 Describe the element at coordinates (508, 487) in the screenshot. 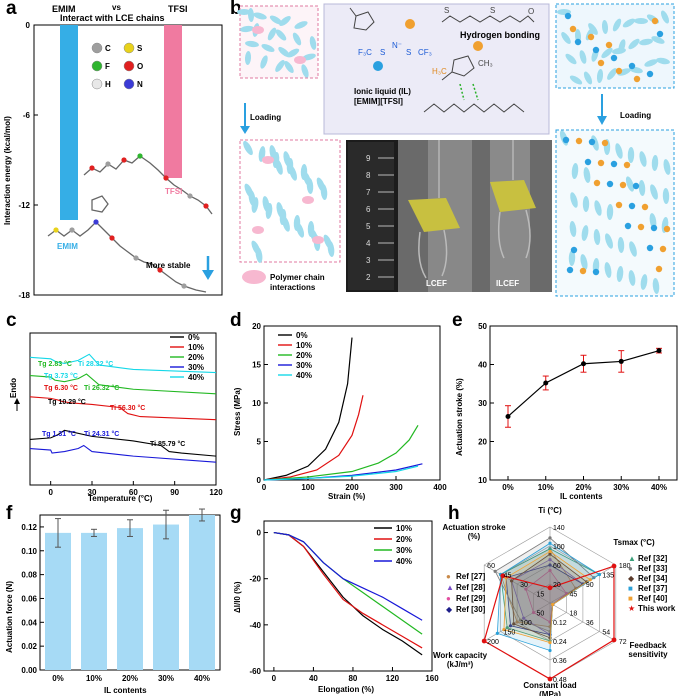

I see `e-xtick-label: 0%` at that location.